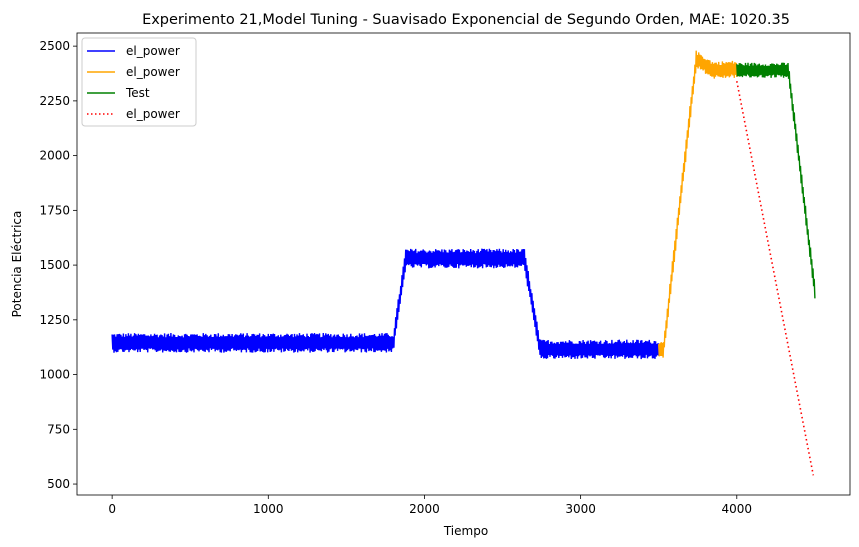 This screenshot has height=547, width=859. What do you see at coordinates (580, 509) in the screenshot?
I see `x-tick-label: 3000` at bounding box center [580, 509].